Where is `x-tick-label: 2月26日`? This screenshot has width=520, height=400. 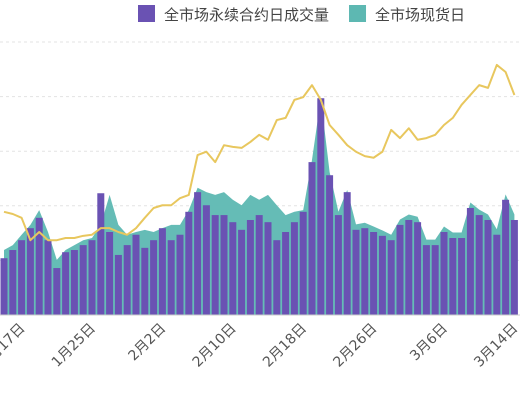 x-tick-label: 2月26日 is located at coordinates (355, 346).